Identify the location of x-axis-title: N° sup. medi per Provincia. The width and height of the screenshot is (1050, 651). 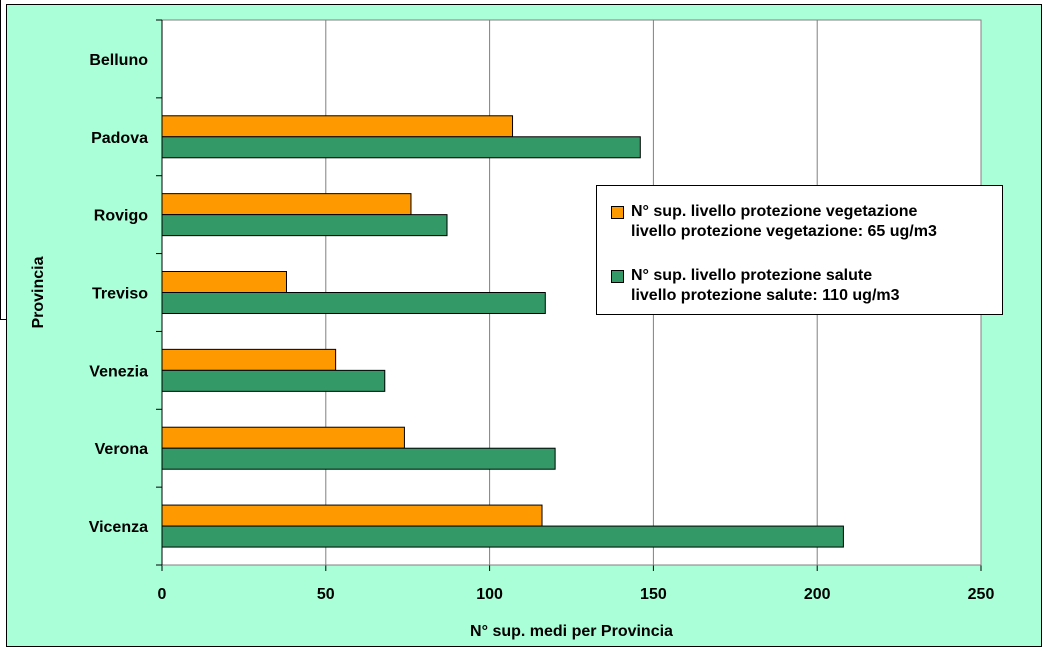
(571, 631).